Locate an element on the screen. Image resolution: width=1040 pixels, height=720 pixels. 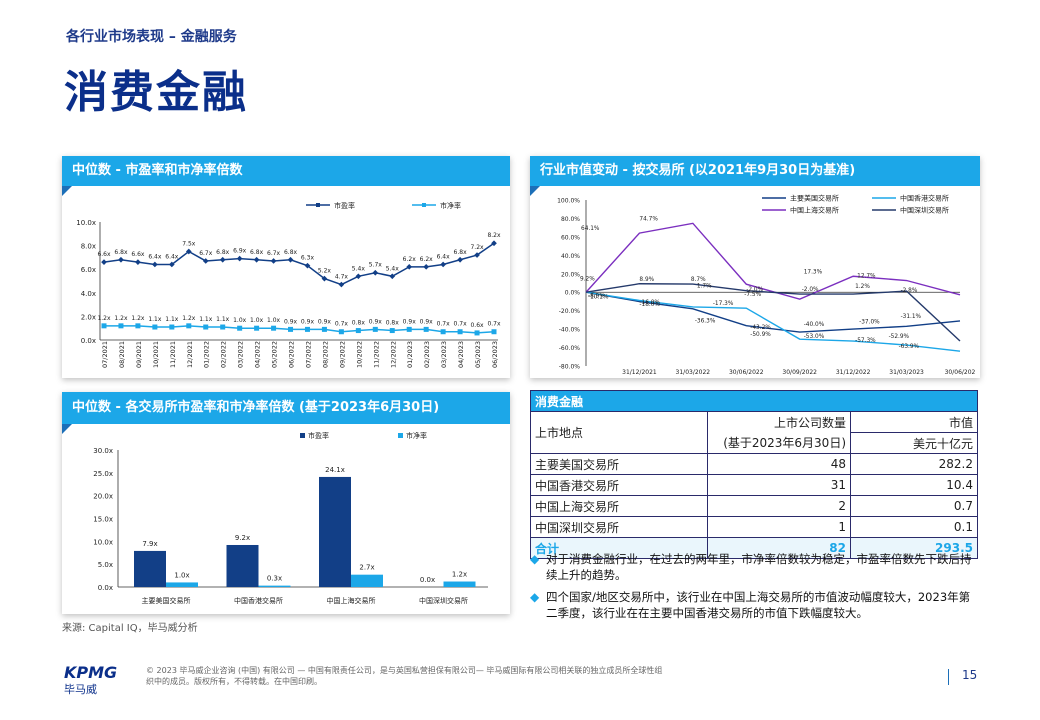
y-tick-label: 20.0x is located at coordinates (103, 497).